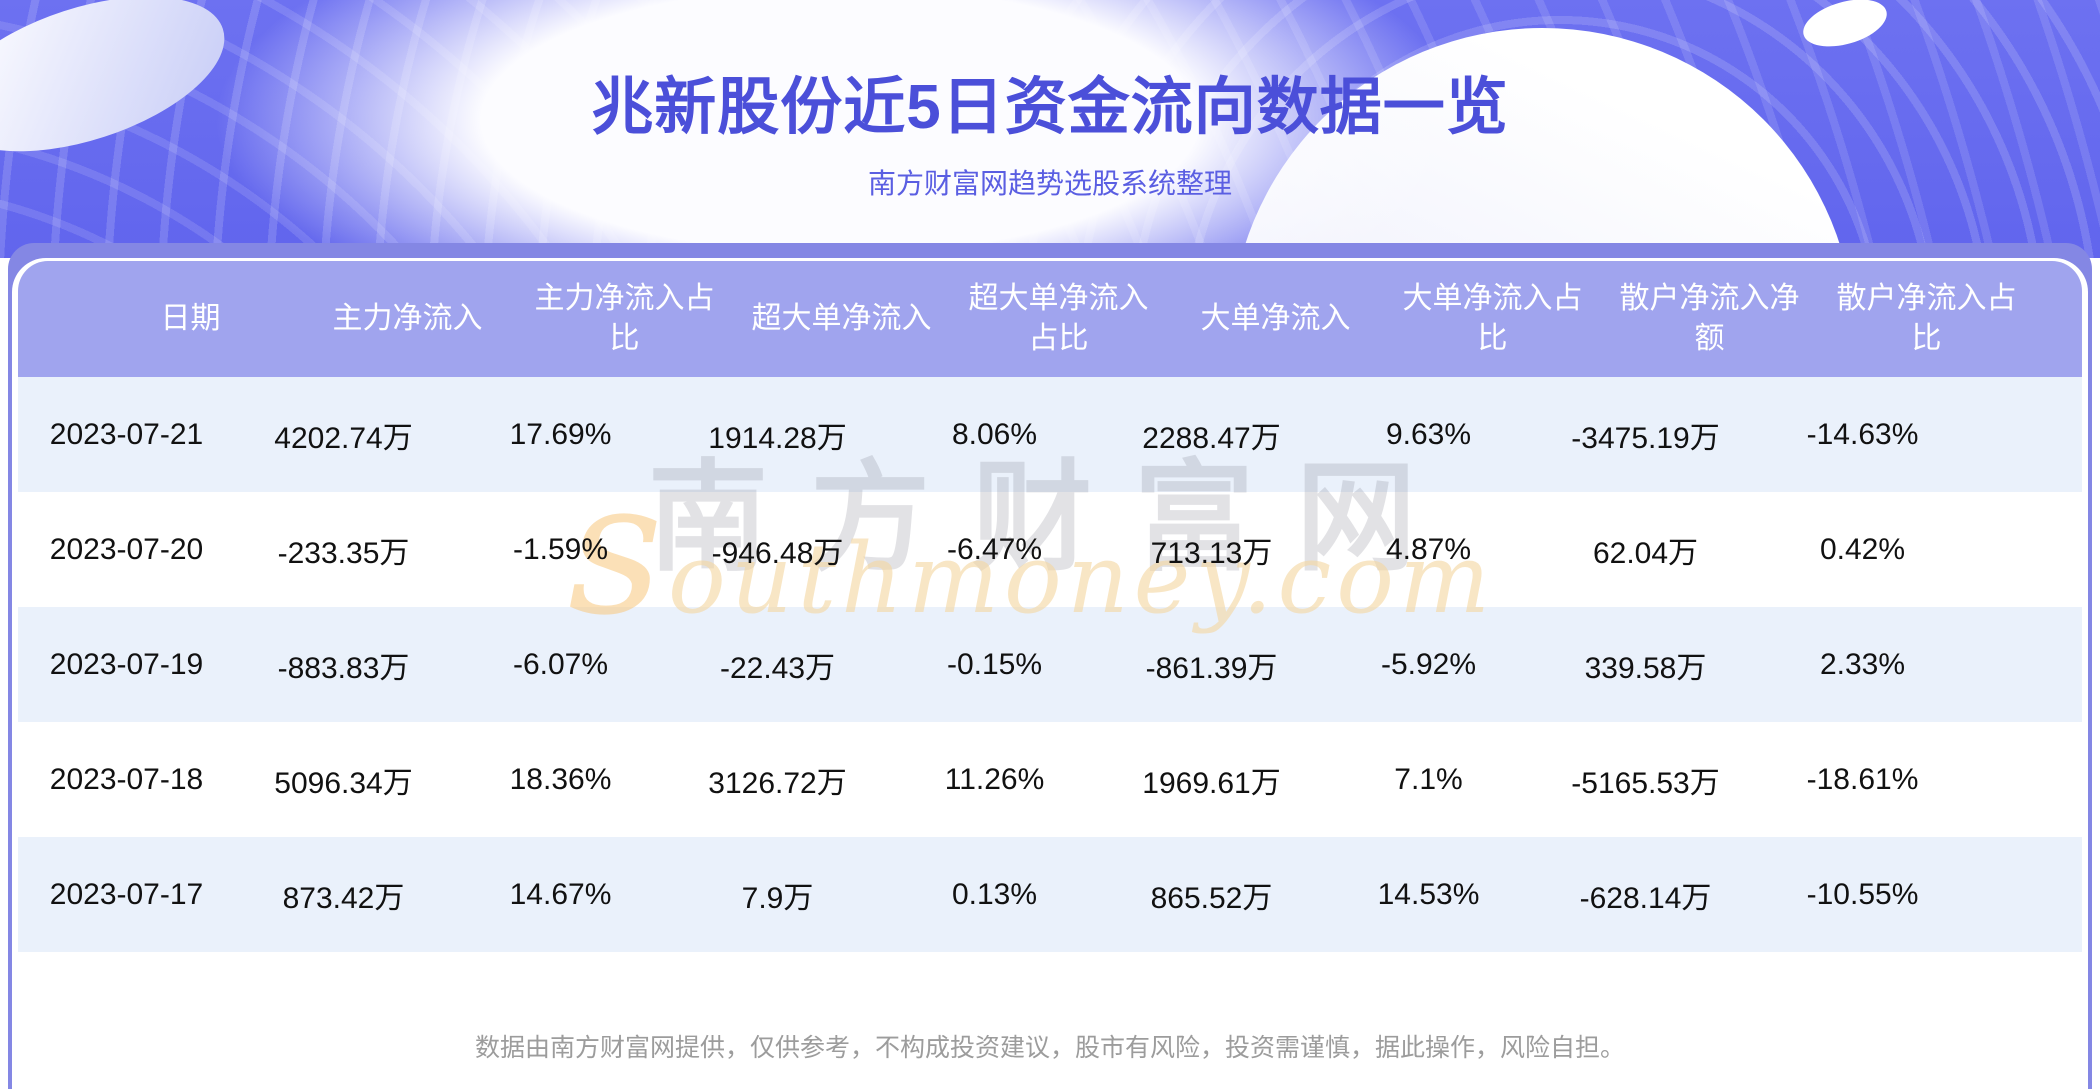  Describe the element at coordinates (407, 318) in the screenshot. I see `column-header-2: 主力净流入` at that location.